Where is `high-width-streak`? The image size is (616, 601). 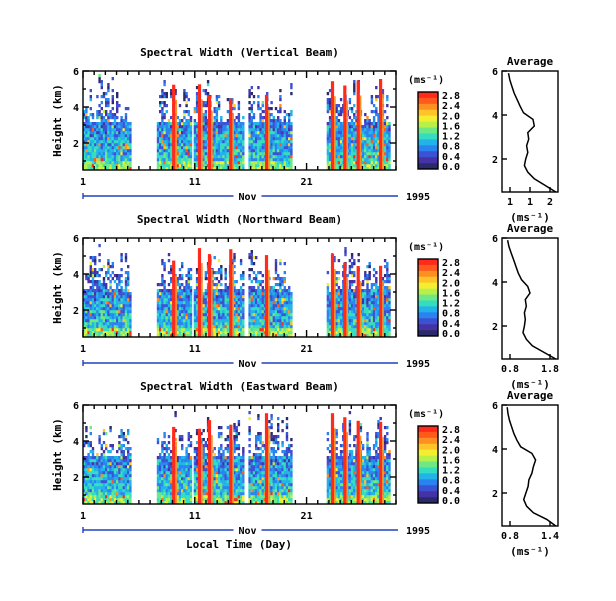 high-width-streak is located at coordinates (202, 134).